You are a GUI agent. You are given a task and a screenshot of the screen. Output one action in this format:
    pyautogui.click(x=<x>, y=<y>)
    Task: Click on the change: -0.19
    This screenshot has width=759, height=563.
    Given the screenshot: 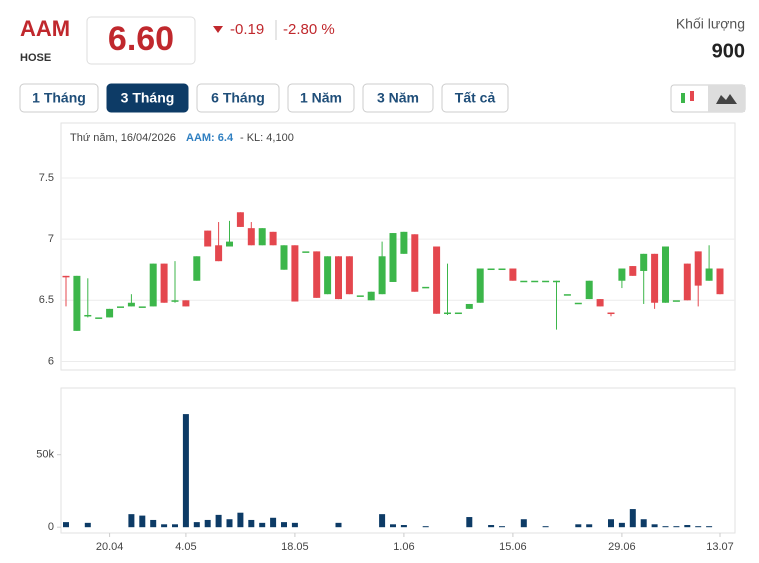 What is the action you would take?
    pyautogui.click(x=247, y=29)
    